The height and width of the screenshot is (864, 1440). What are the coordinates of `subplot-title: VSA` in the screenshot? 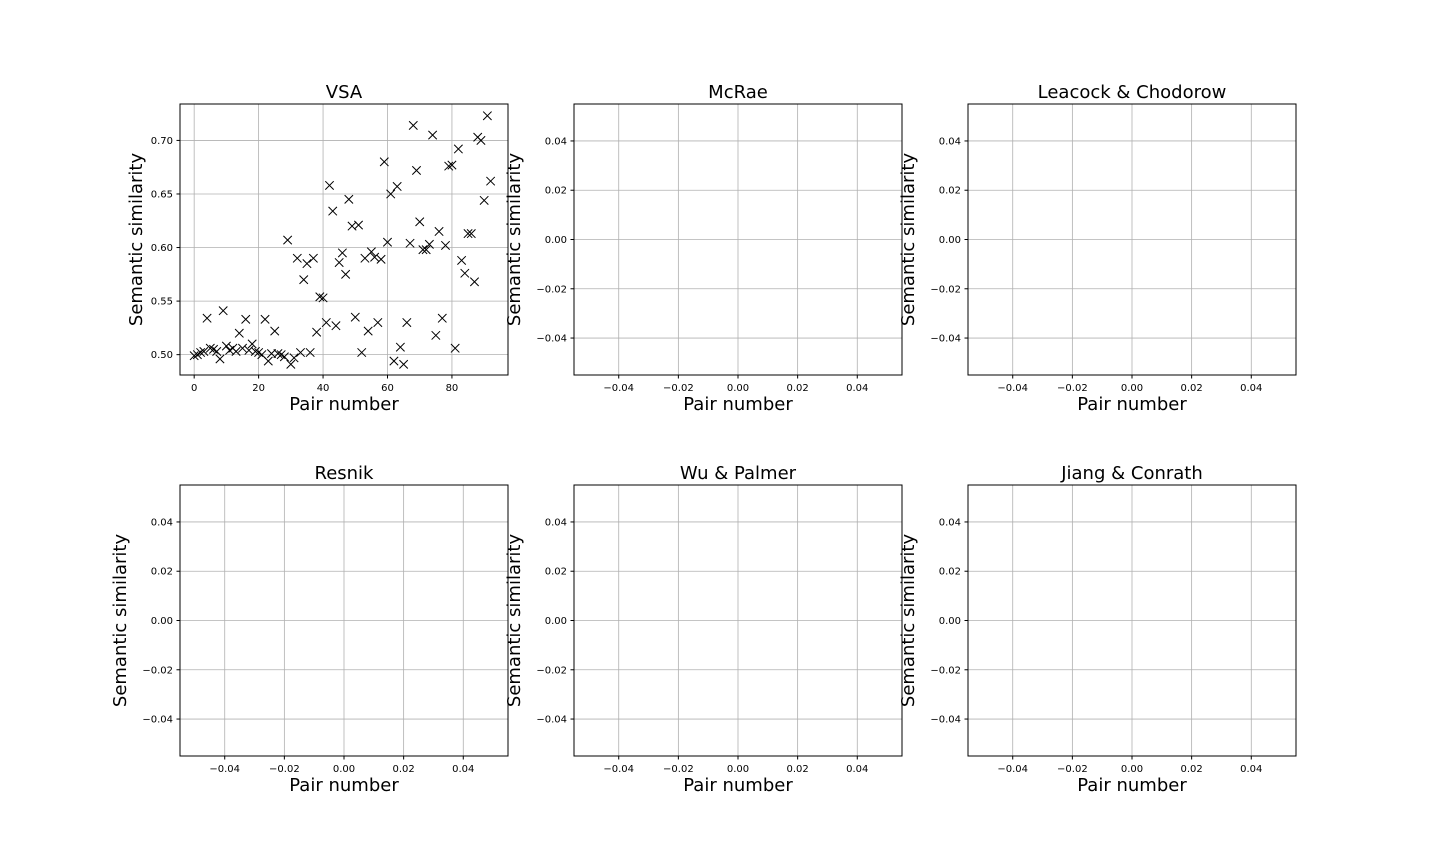 It's located at (344, 92).